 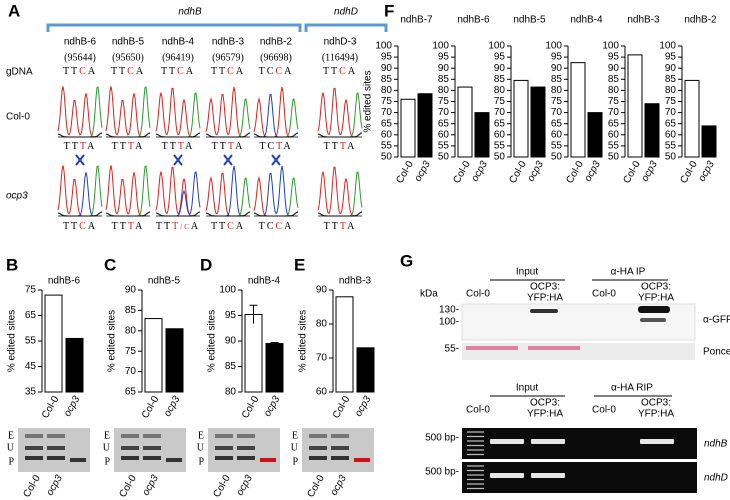 I want to click on size-label: 500 bp-, so click(x=442, y=472).